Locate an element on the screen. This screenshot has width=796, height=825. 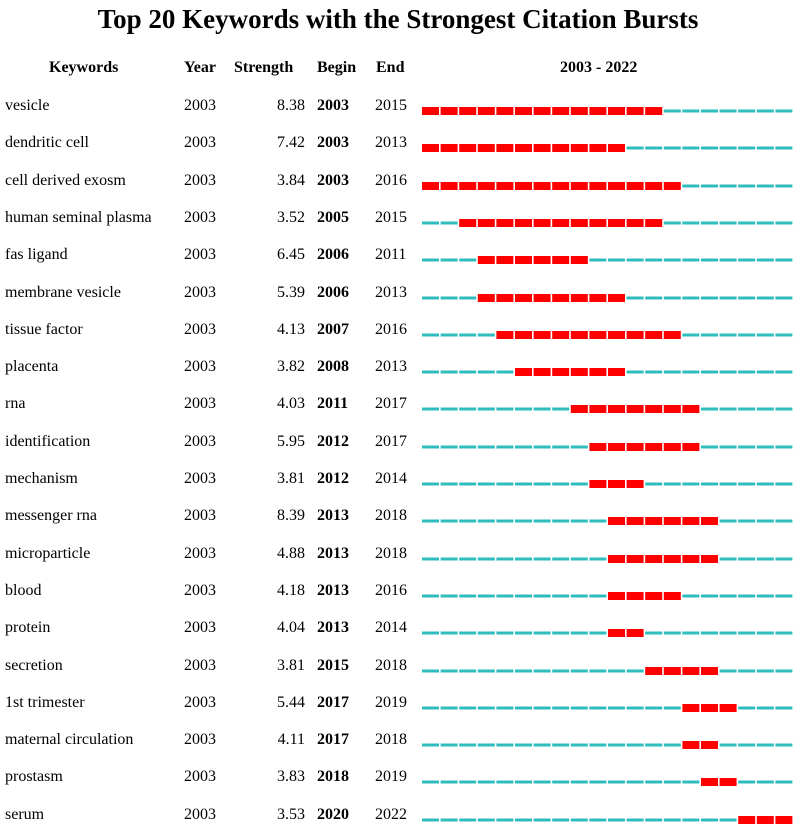
end-year: 2018 is located at coordinates (391, 515).